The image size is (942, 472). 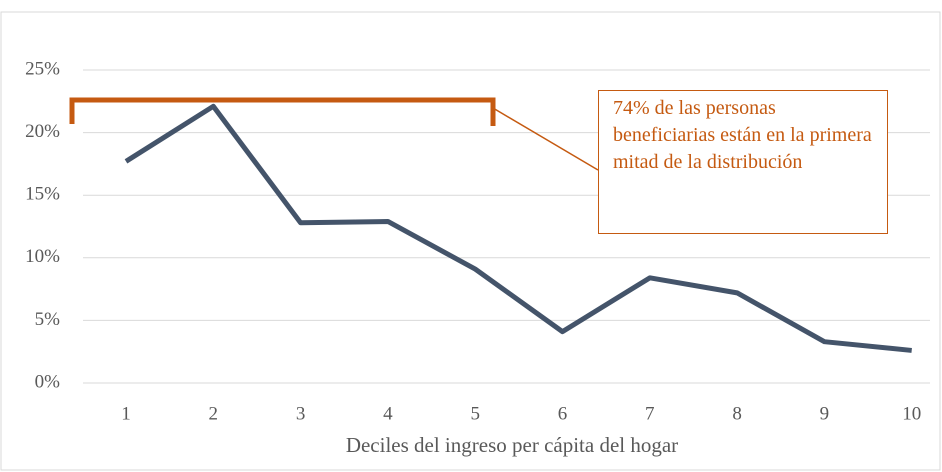 What do you see at coordinates (388, 413) in the screenshot?
I see `x-tick-label: 4` at bounding box center [388, 413].